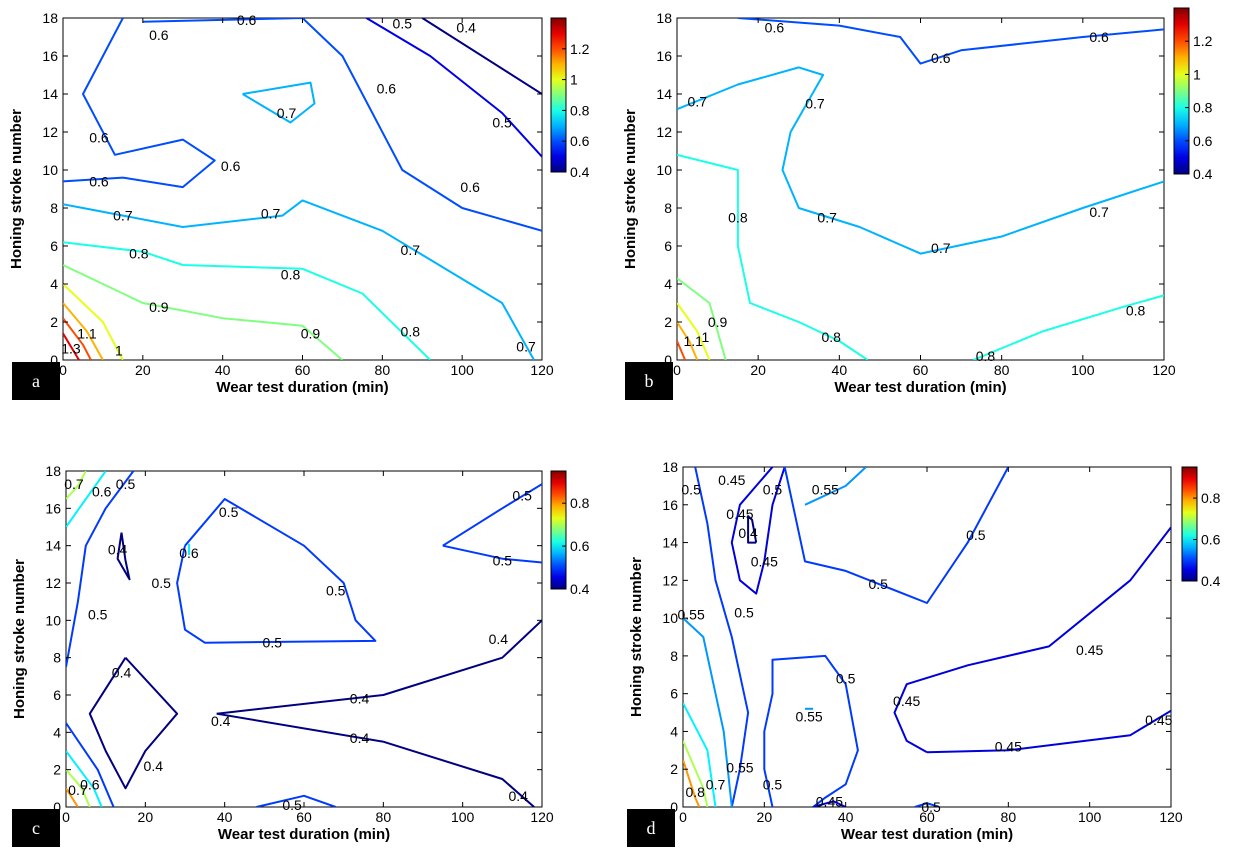 Image resolution: width=1235 pixels, height=865 pixels. Describe the element at coordinates (53, 546) in the screenshot. I see `y-tick-label: 14` at that location.